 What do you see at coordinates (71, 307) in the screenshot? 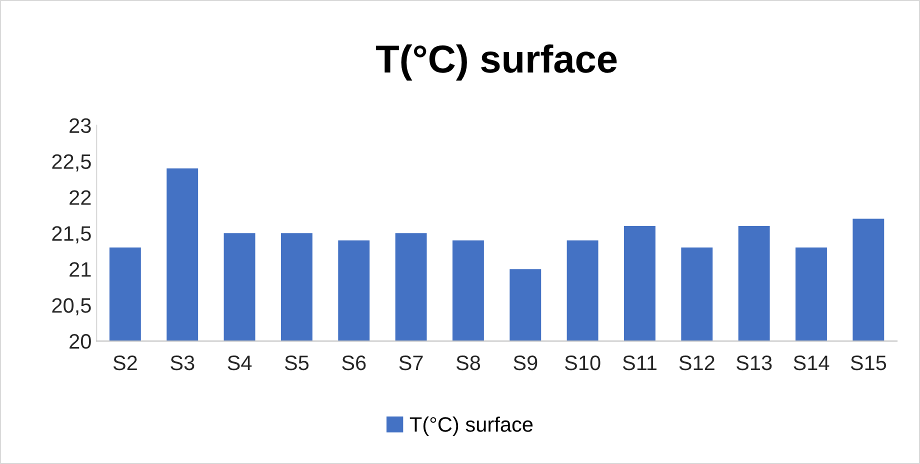
I see `y-tick-label: 20,5` at bounding box center [71, 307].